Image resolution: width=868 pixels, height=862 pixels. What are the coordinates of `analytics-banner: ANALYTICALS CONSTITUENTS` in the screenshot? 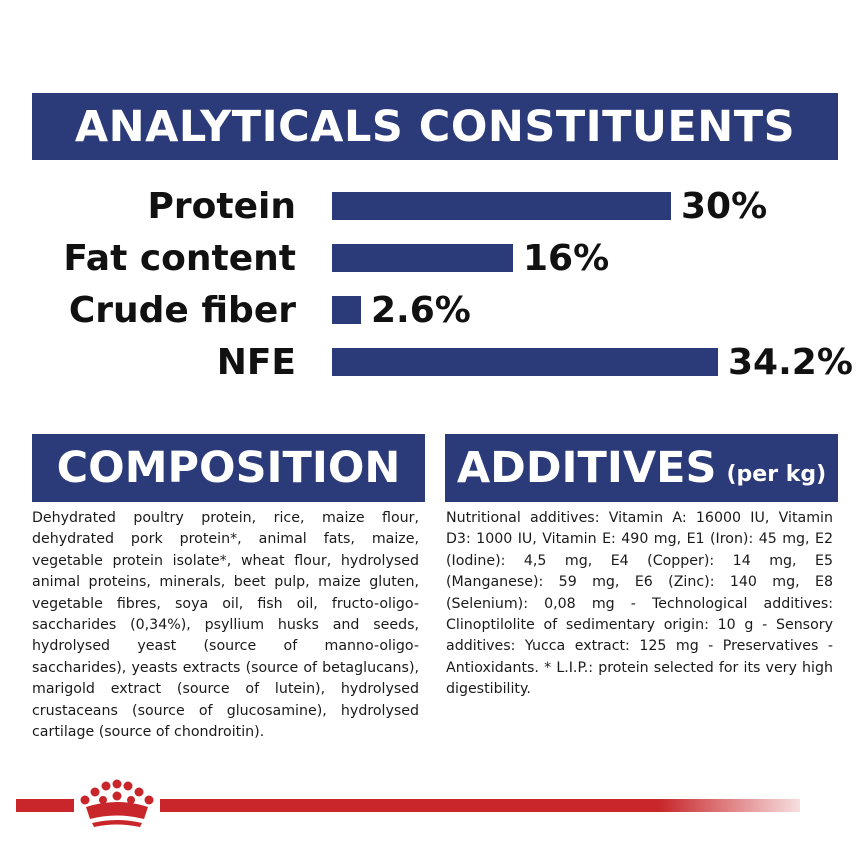 It's located at (435, 126).